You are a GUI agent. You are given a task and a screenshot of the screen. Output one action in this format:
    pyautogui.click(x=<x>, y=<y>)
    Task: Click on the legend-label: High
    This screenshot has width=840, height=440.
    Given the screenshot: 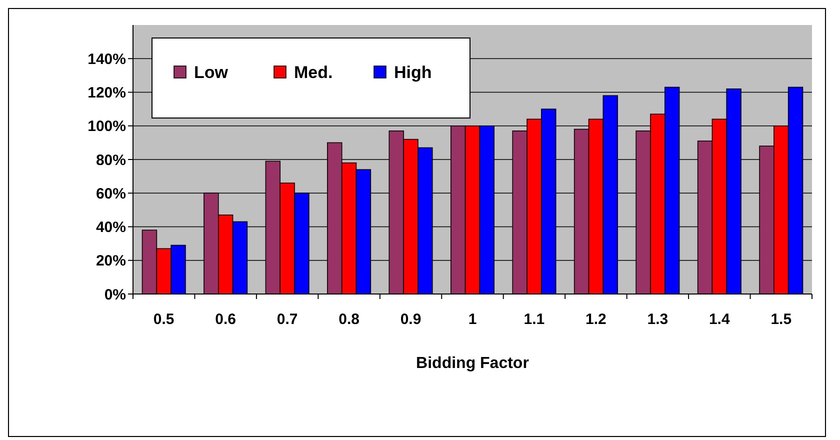 What is the action you would take?
    pyautogui.click(x=413, y=72)
    